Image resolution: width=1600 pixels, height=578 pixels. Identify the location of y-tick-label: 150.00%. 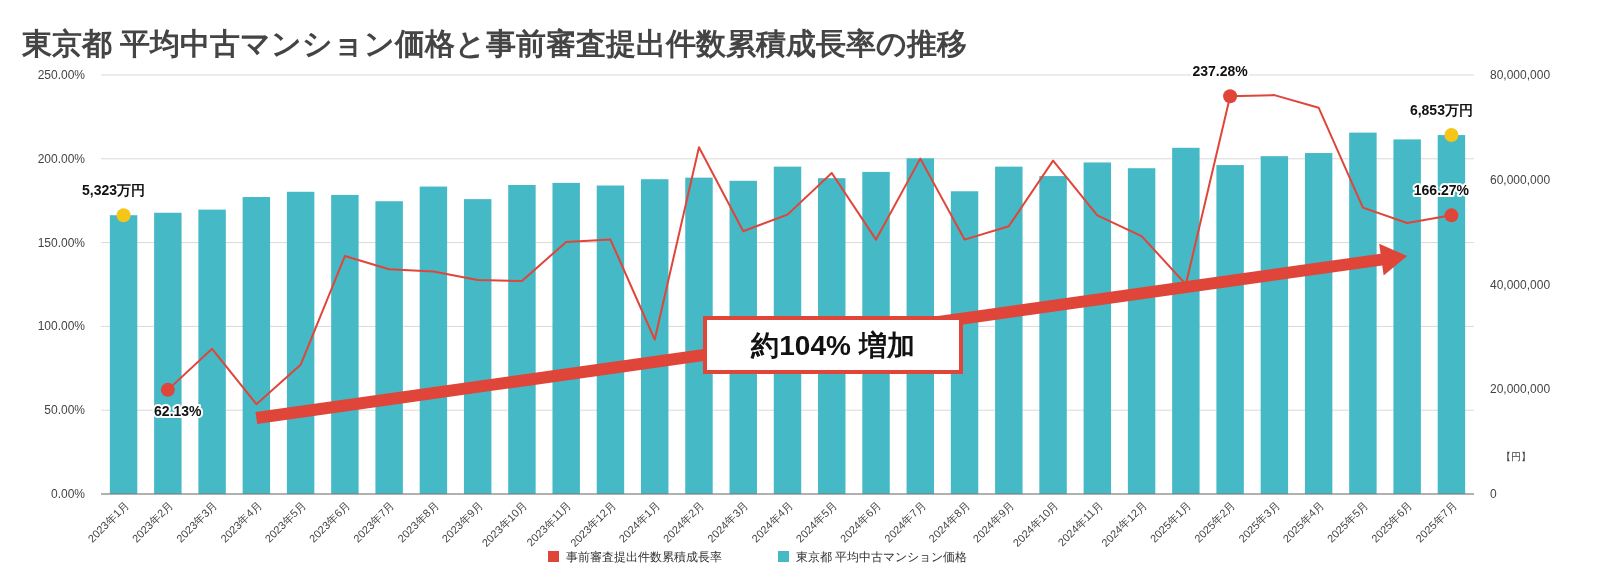
(61, 242).